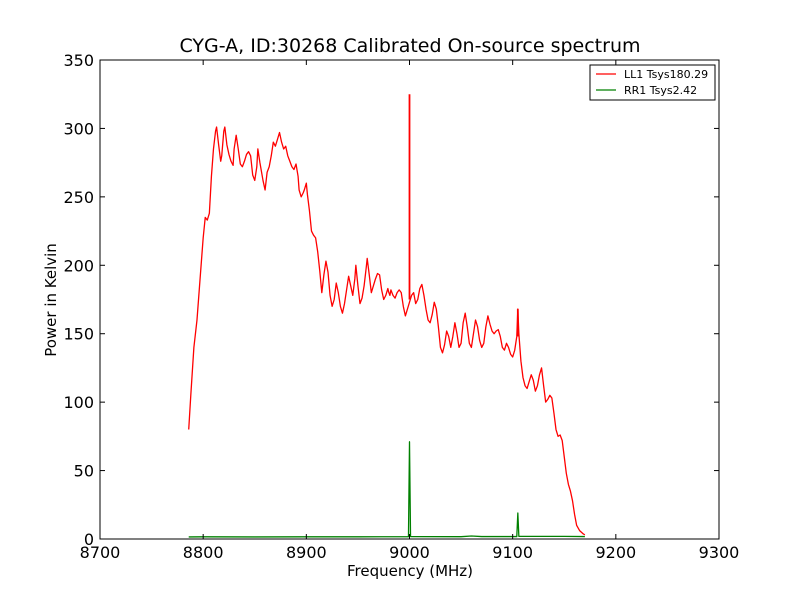 The height and width of the screenshot is (600, 800). I want to click on x-tick-label: 9200, so click(615, 552).